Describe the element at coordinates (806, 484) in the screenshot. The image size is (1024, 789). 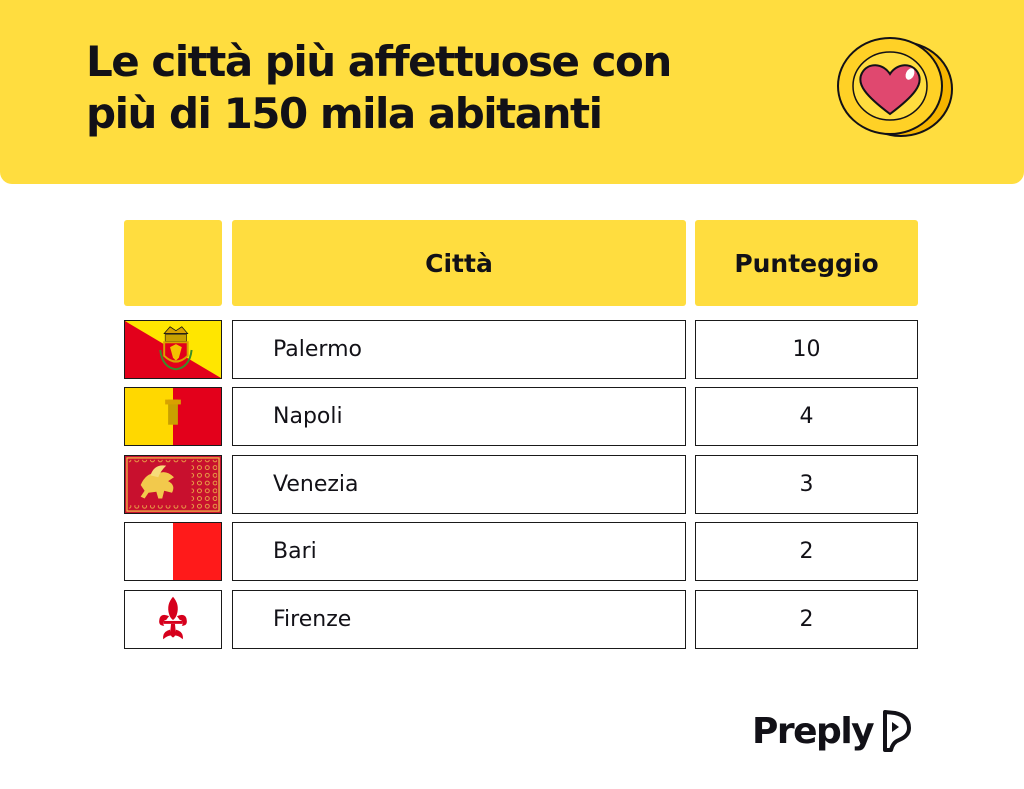
I see `table-row-score: 3` at that location.